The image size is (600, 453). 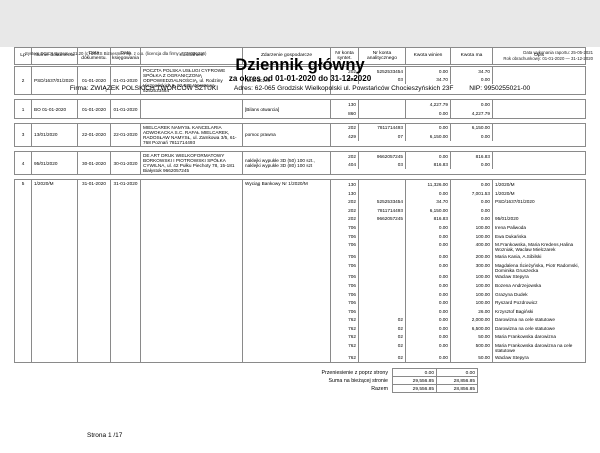 What do you see at coordinates (472, 71) in the screenshot?
I see `amount-credit: 34.70` at bounding box center [472, 71].